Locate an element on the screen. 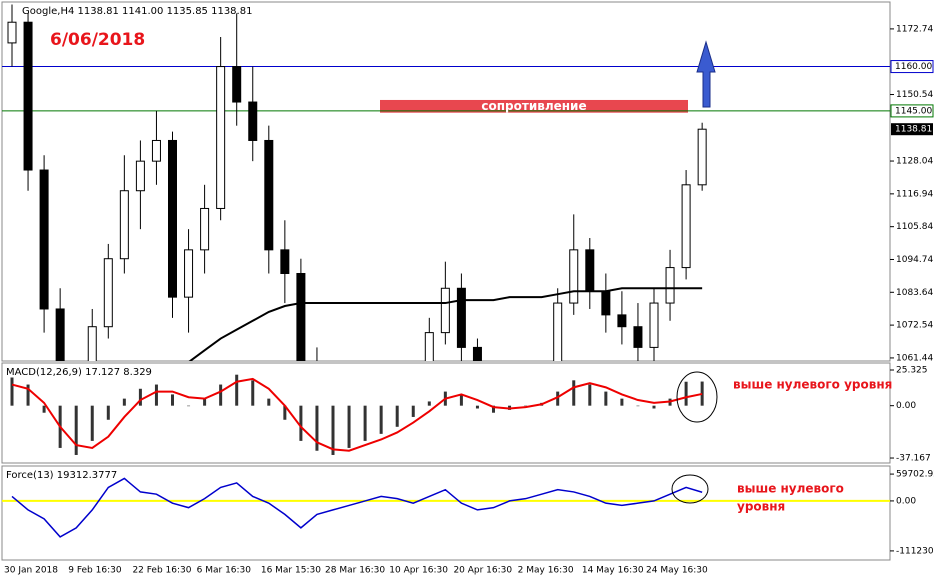  x-tick-label: 22 Feb 16:30 is located at coordinates (161, 571).